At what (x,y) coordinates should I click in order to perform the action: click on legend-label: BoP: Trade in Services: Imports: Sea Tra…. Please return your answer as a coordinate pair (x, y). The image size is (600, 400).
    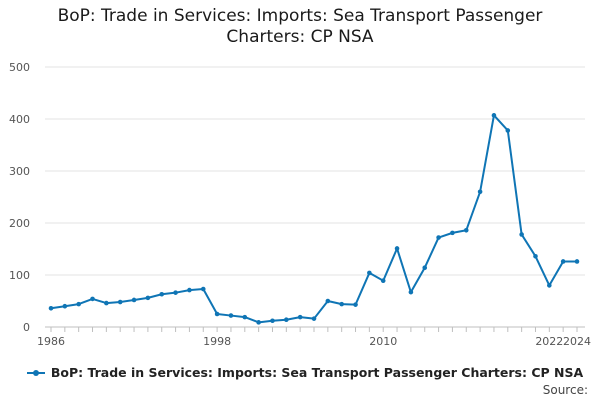
    Looking at the image, I should click on (317, 372).